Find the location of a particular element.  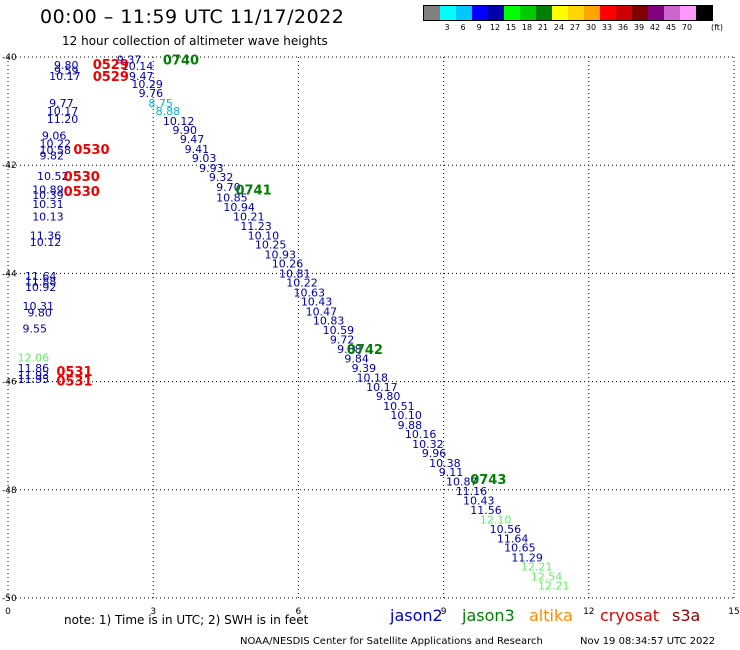

legend-label: 24 is located at coordinates (559, 27).